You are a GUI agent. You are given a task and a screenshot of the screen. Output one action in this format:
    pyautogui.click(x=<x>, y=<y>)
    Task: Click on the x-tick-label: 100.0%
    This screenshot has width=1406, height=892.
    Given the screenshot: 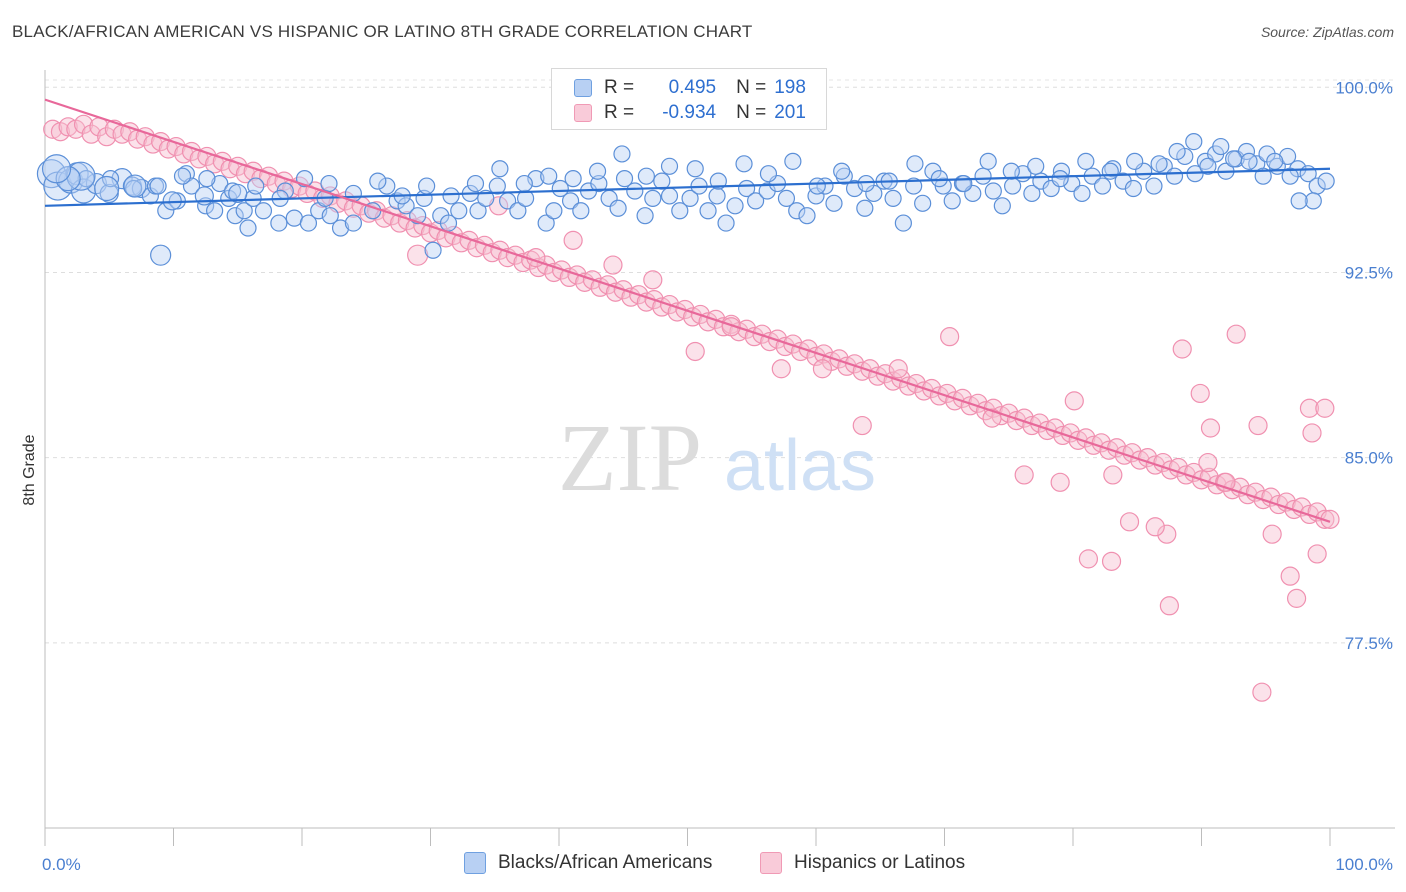 What is the action you would take?
    pyautogui.click(x=1364, y=864)
    